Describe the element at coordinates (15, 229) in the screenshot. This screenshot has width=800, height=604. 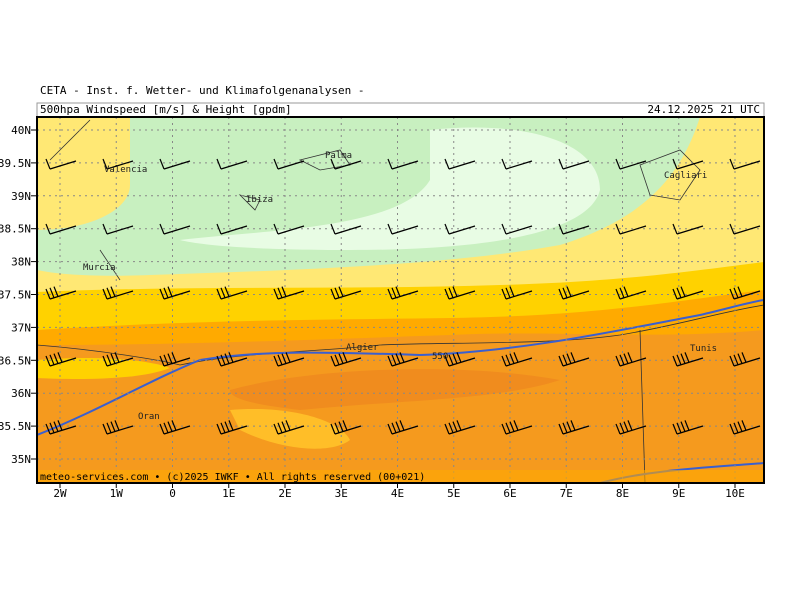
I see `lat-label: 38.5N` at that location.